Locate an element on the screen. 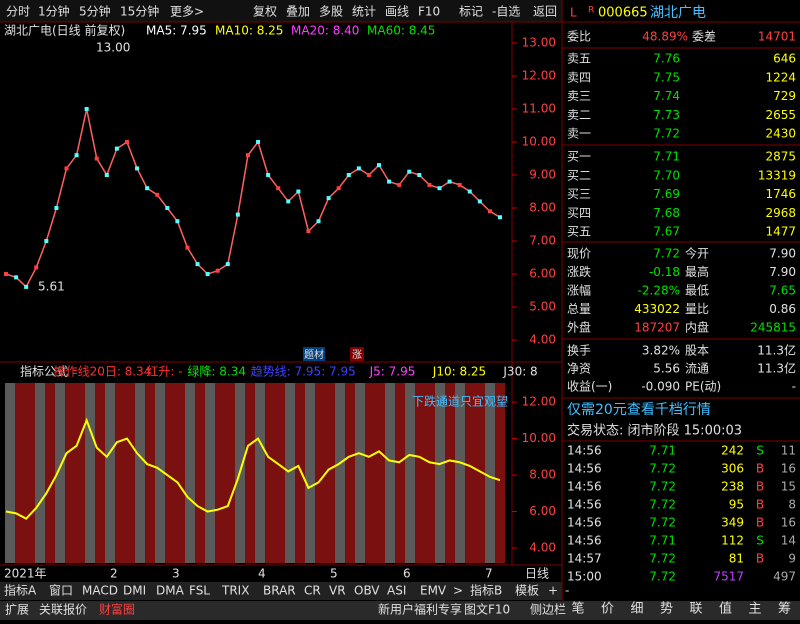 This screenshot has width=800, height=624. y-tick-label: 12.00 is located at coordinates (539, 75).